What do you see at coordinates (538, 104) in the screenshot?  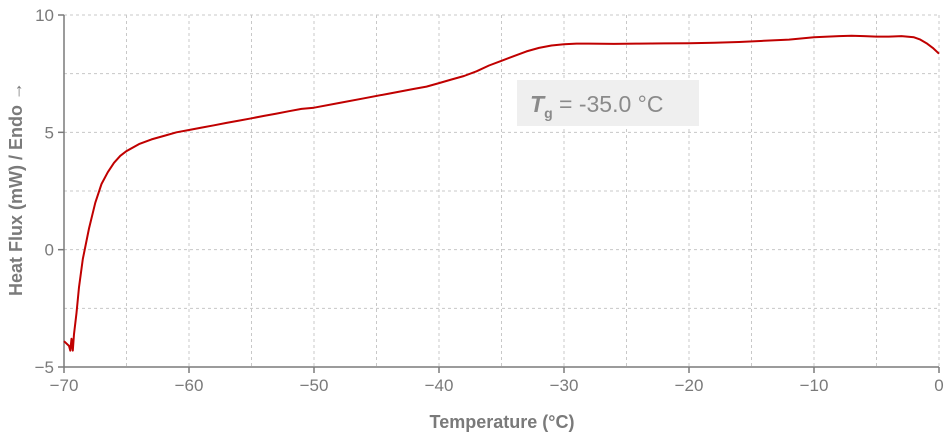 I see `annotation-symbol: T` at bounding box center [538, 104].